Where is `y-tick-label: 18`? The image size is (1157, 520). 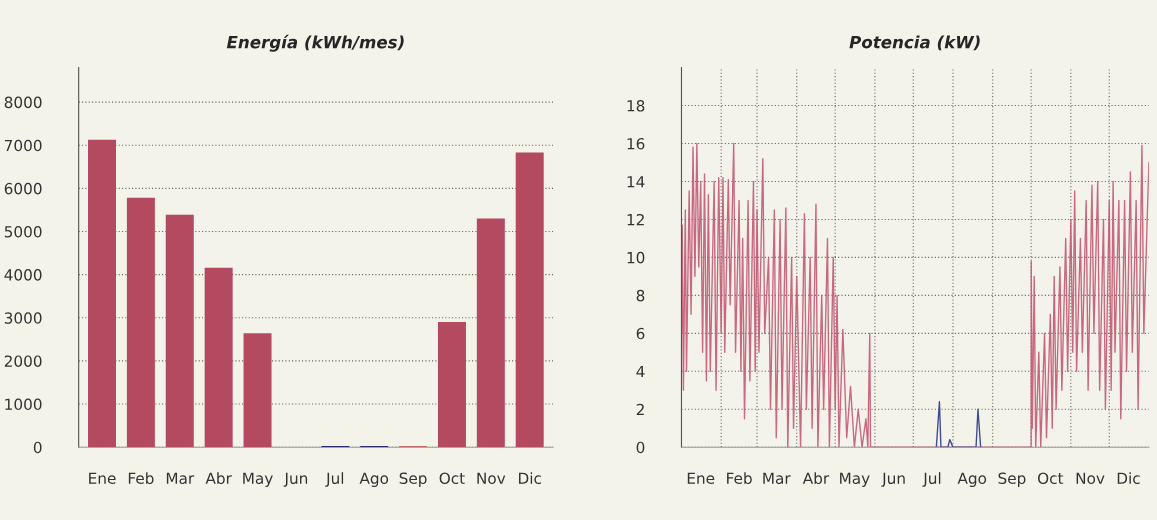 y-tick-label: 18 is located at coordinates (636, 106).